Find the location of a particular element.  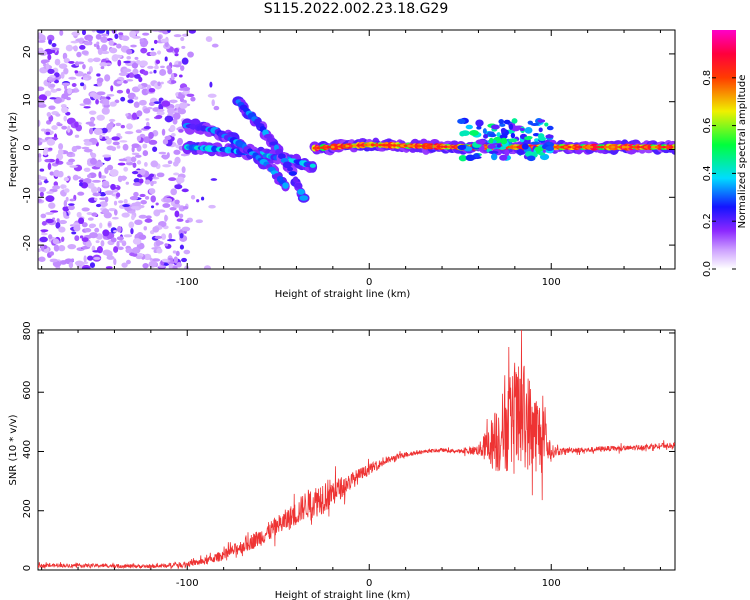

top-x-tick-label: 0 is located at coordinates (369, 282).